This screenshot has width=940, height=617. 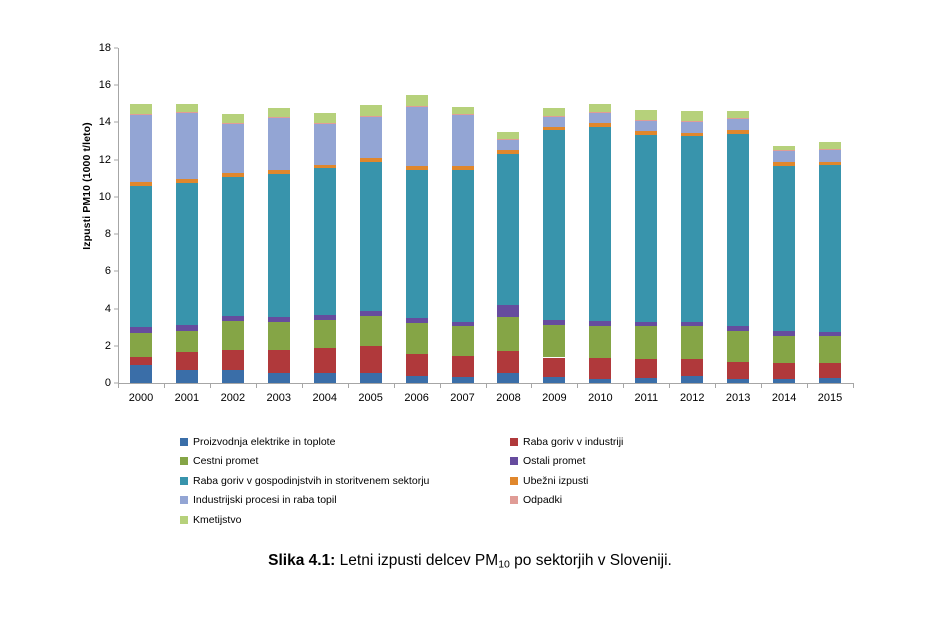 What do you see at coordinates (680, 462) in the screenshot?
I see `legend-item: Ostali promet` at bounding box center [680, 462].